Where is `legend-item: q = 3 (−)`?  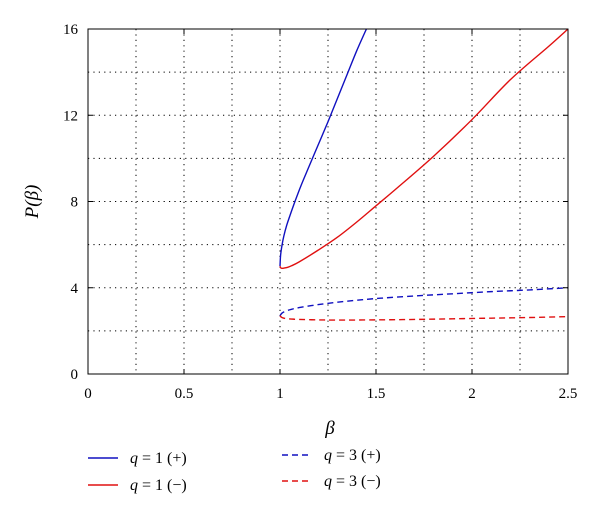 legend-item: q = 3 (−) is located at coordinates (331, 481).